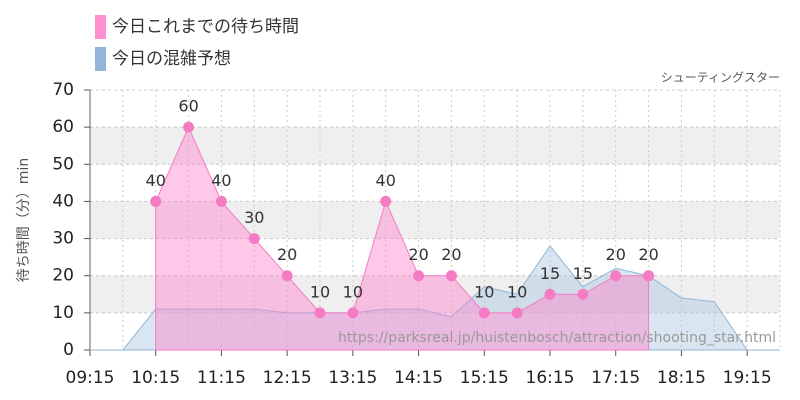  What do you see at coordinates (720, 78) in the screenshot?
I see `subtitle: シューティングスター` at bounding box center [720, 78].